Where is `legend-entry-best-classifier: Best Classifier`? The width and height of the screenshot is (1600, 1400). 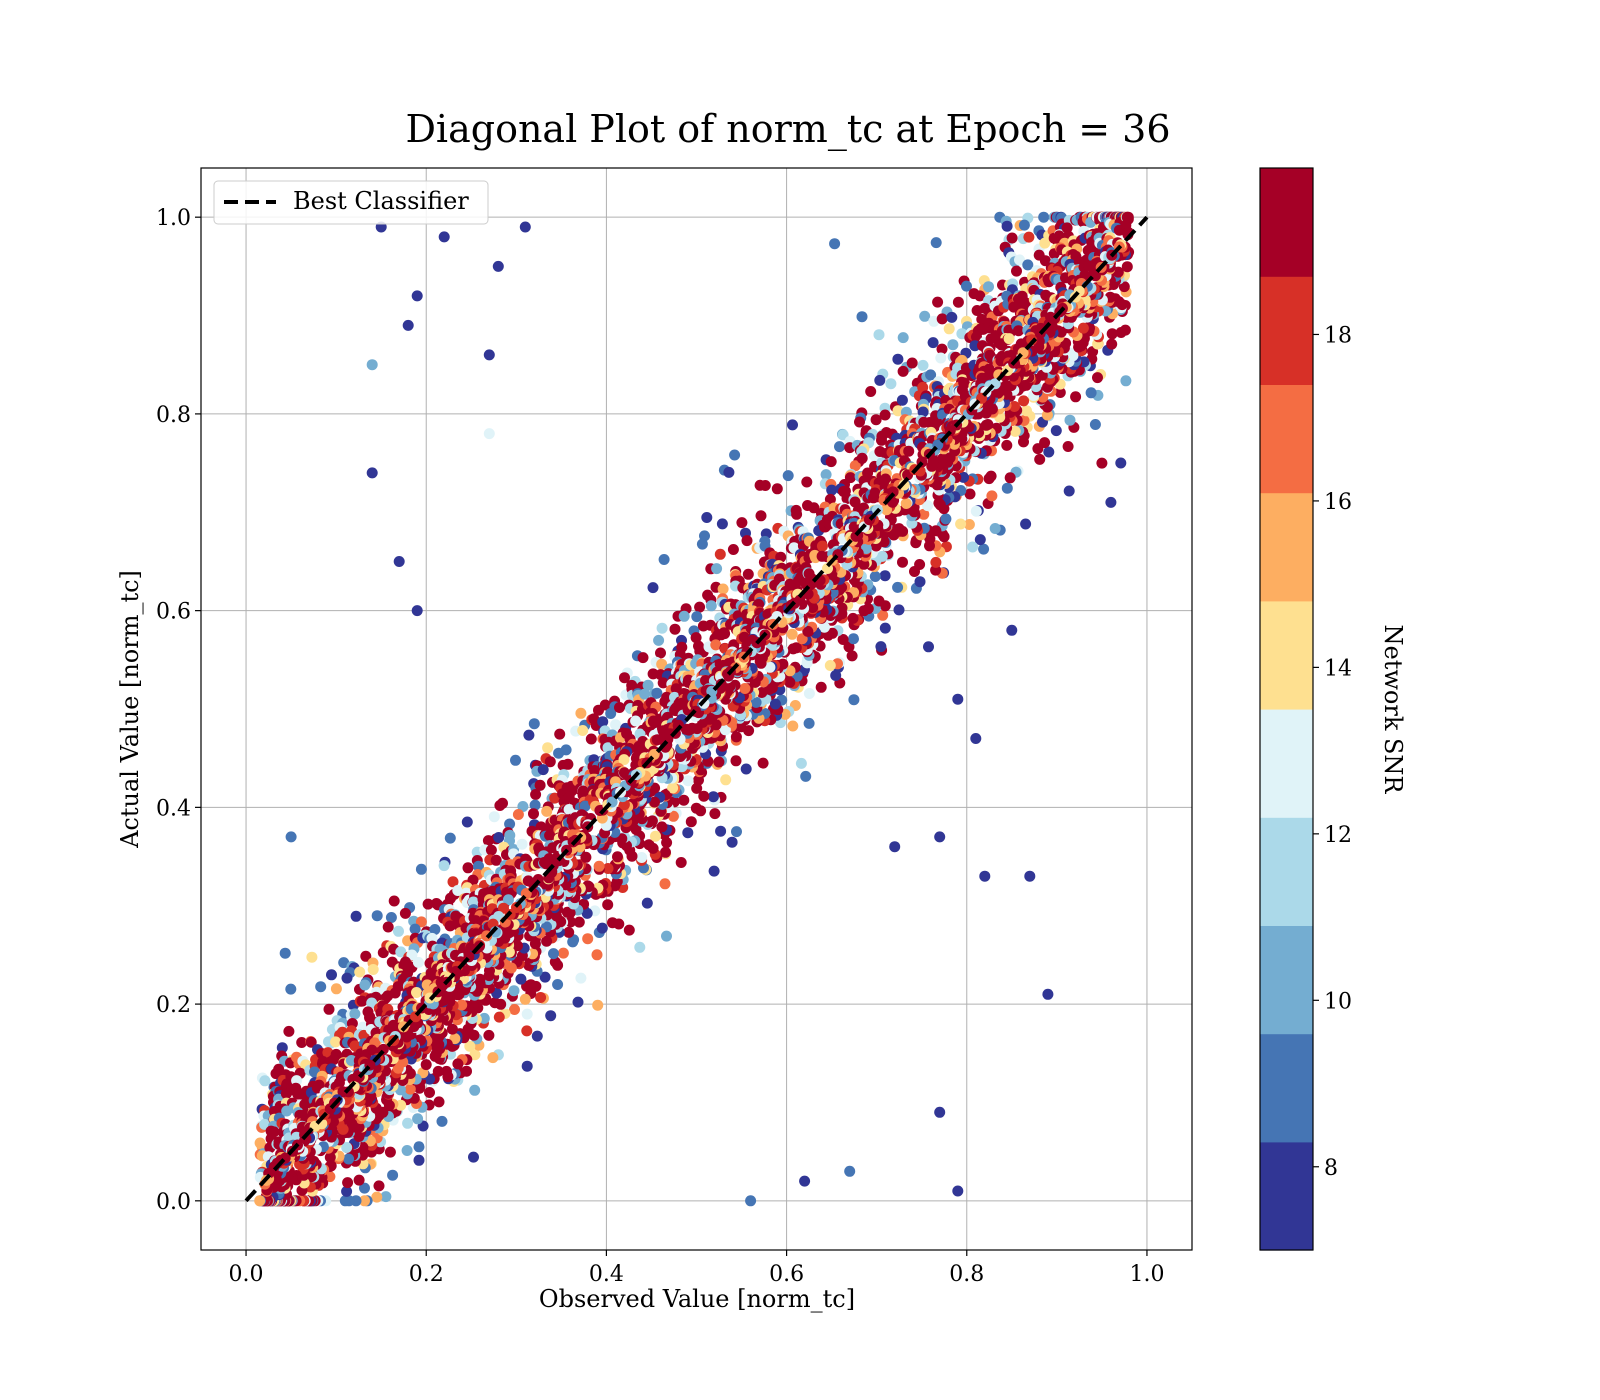 legend-entry-best-classifier: Best Classifier is located at coordinates (381, 201).